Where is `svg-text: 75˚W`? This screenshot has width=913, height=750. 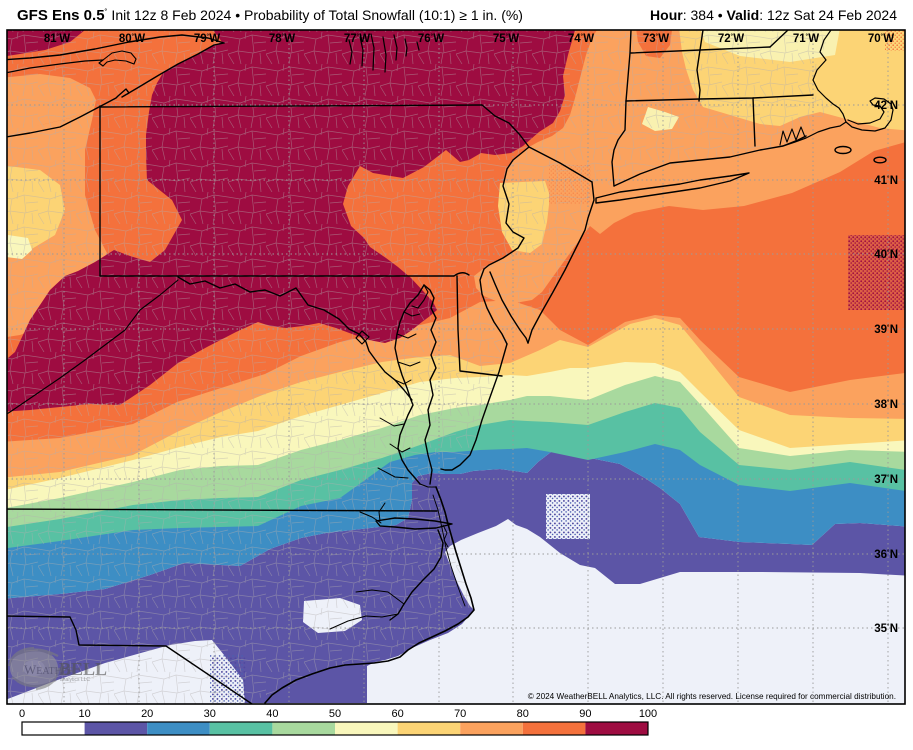 svg-text: 75˚W is located at coordinates (506, 39).